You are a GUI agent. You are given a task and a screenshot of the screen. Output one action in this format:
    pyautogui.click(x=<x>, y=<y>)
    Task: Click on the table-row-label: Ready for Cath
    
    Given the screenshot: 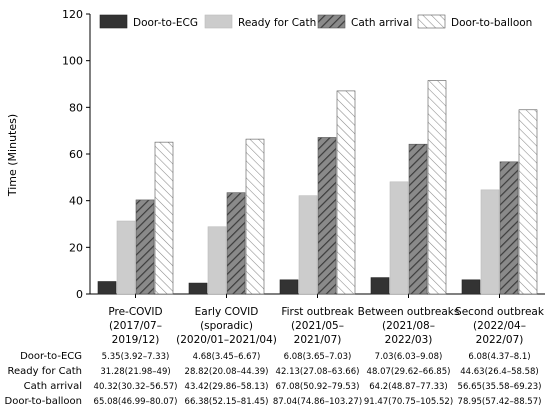 What is the action you would take?
    pyautogui.click(x=44, y=371)
    